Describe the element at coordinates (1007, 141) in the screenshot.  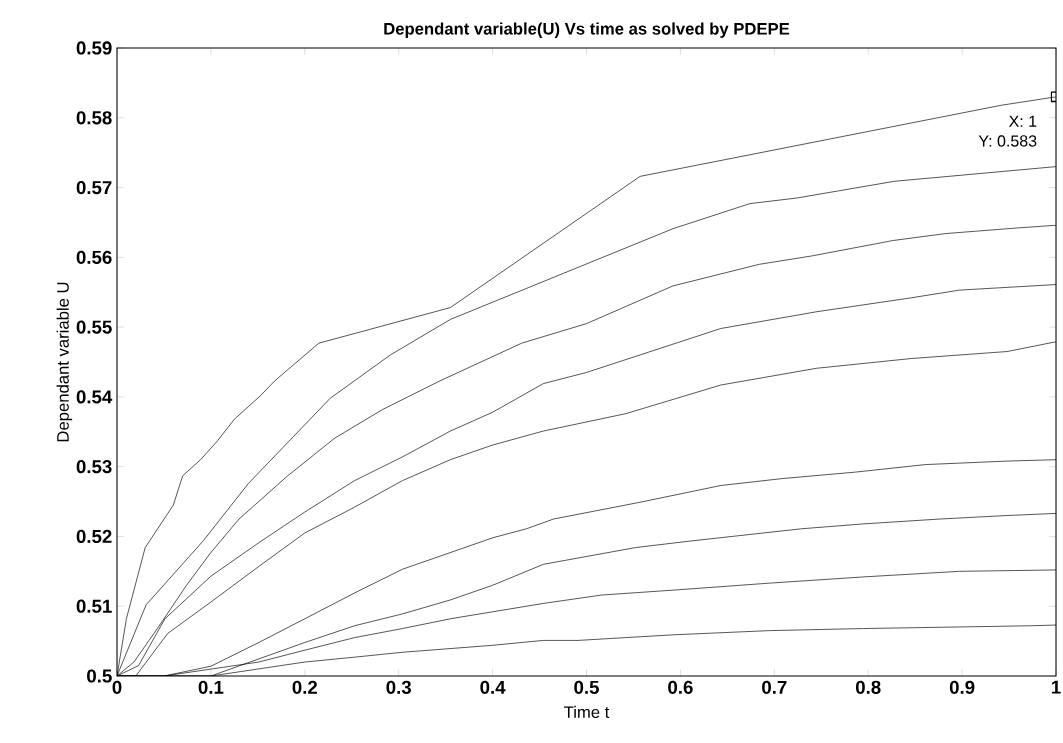
I see `annotation: Y: 0.583` at that location.